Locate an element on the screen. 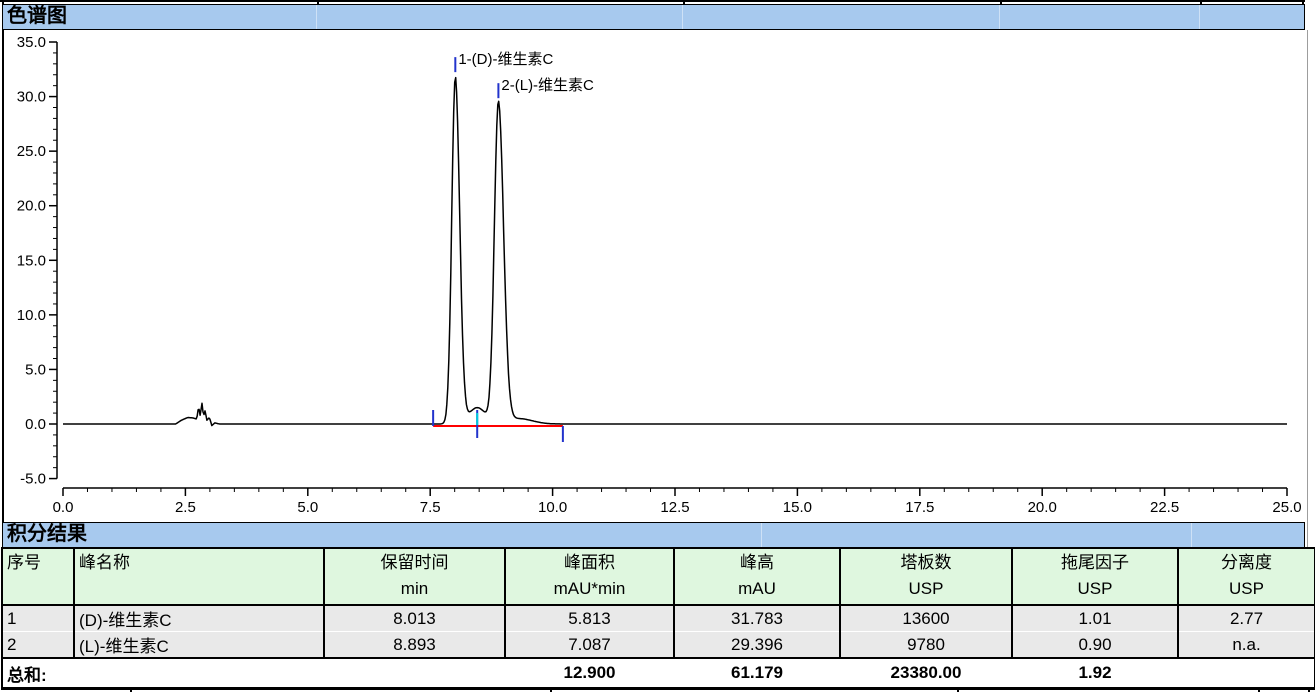 The image size is (1315, 694). column-header-peak-area: 峰面积 mAU*min is located at coordinates (589, 576).